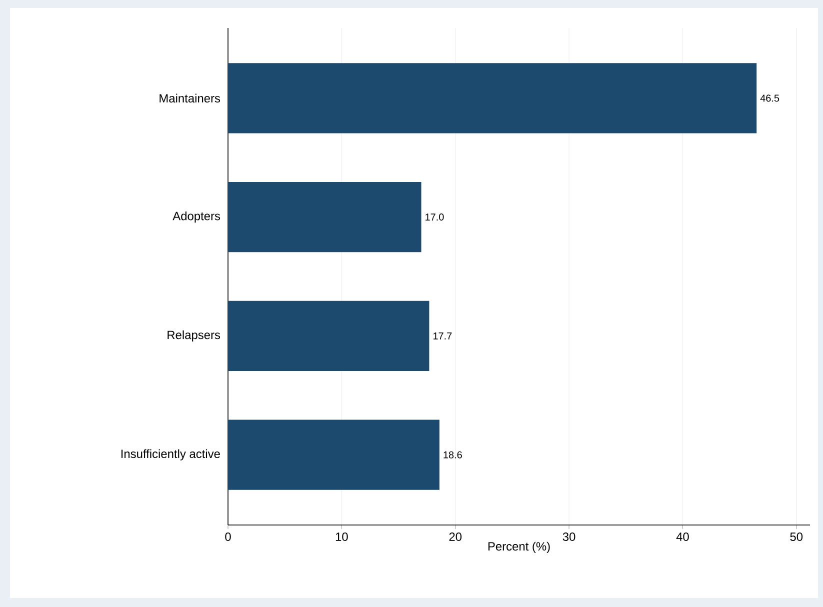 This screenshot has height=607, width=823. Describe the element at coordinates (228, 536) in the screenshot. I see `x-tick-label: 0` at that location.